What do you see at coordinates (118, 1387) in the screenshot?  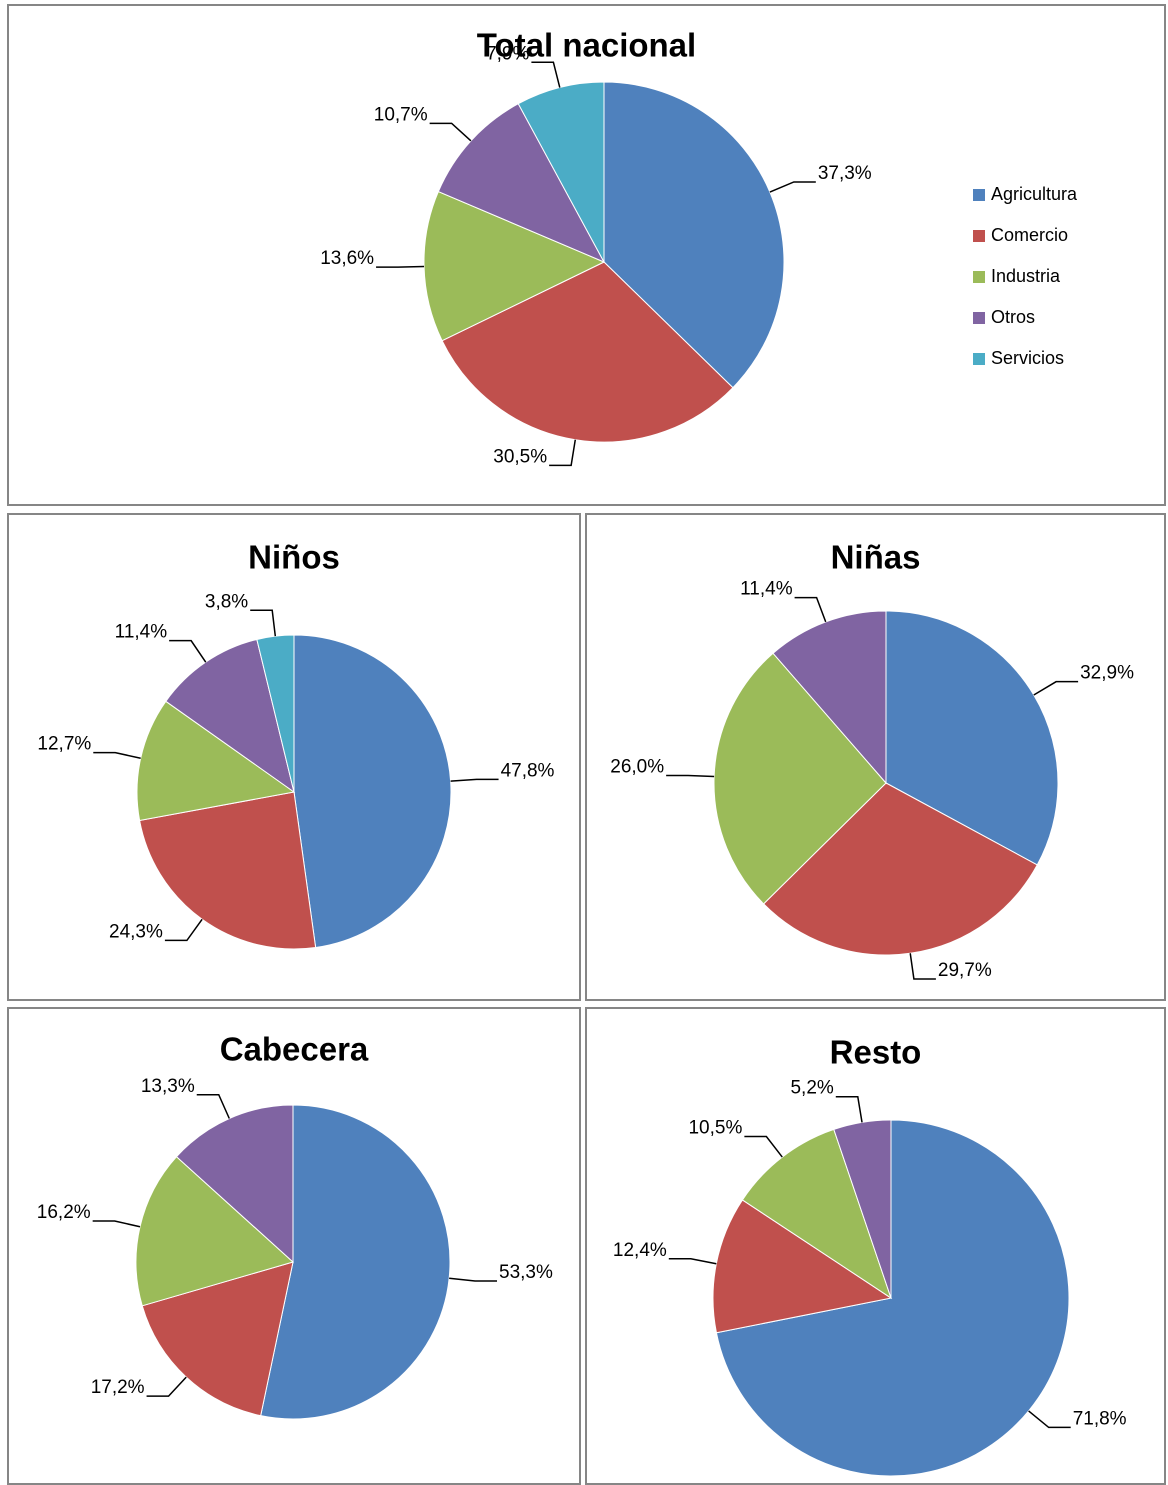 I see `data-label: 17,2%` at bounding box center [118, 1387].